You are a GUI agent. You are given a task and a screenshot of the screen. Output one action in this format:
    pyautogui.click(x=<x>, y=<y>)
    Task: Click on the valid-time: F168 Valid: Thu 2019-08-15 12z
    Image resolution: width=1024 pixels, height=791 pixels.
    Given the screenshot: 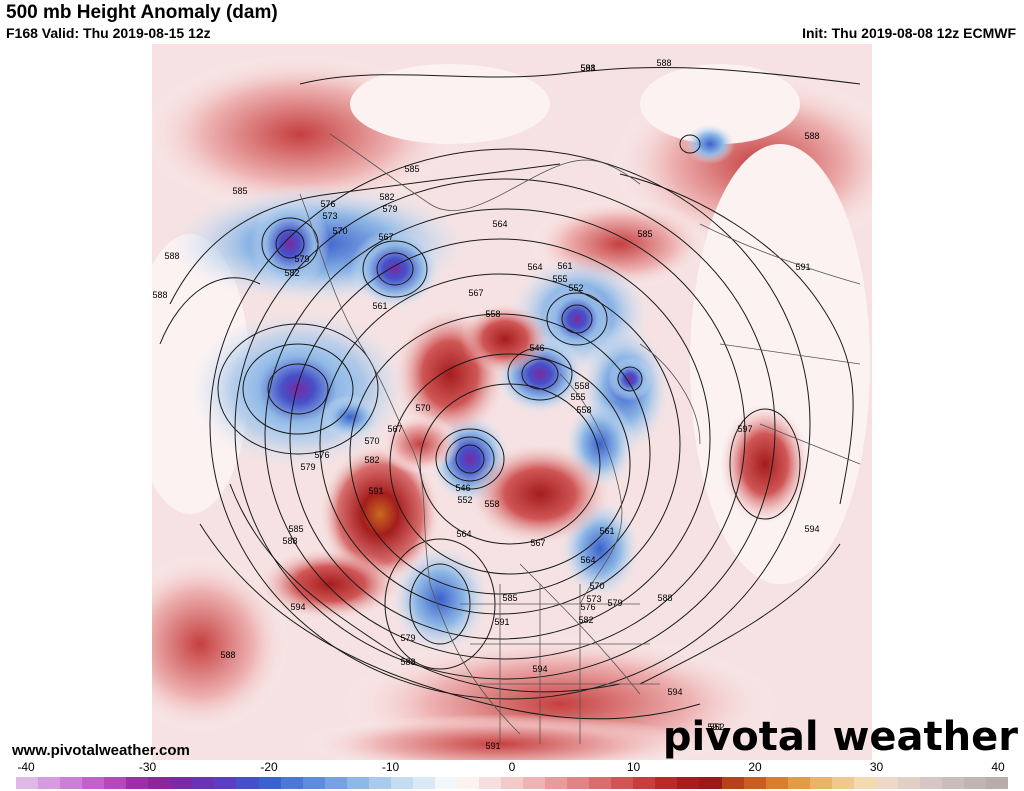 What is the action you would take?
    pyautogui.click(x=108, y=33)
    